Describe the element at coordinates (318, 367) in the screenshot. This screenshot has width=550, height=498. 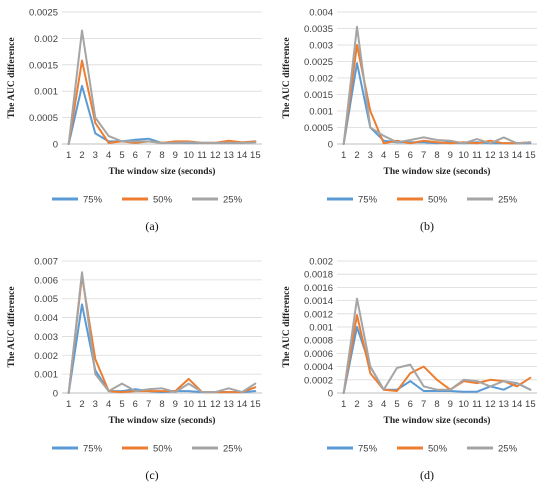
I see `y-tick-label: 0.0004` at that location.